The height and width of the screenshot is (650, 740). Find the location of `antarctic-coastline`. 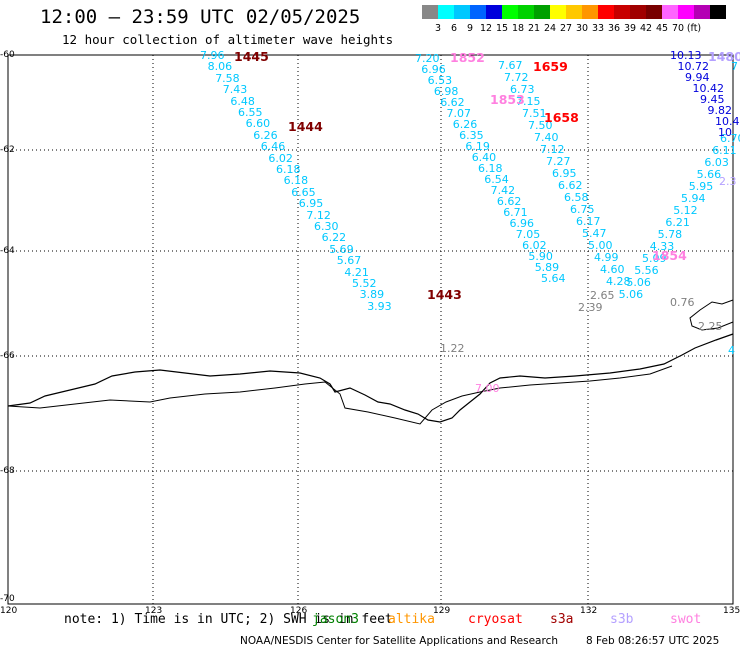

antarctic-coastline is located at coordinates (370, 378).